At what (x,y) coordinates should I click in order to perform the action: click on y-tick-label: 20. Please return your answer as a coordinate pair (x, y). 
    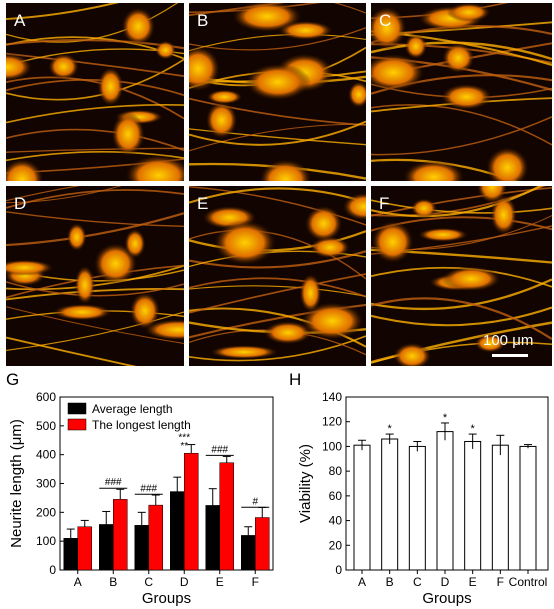
    Looking at the image, I should click on (336, 545).